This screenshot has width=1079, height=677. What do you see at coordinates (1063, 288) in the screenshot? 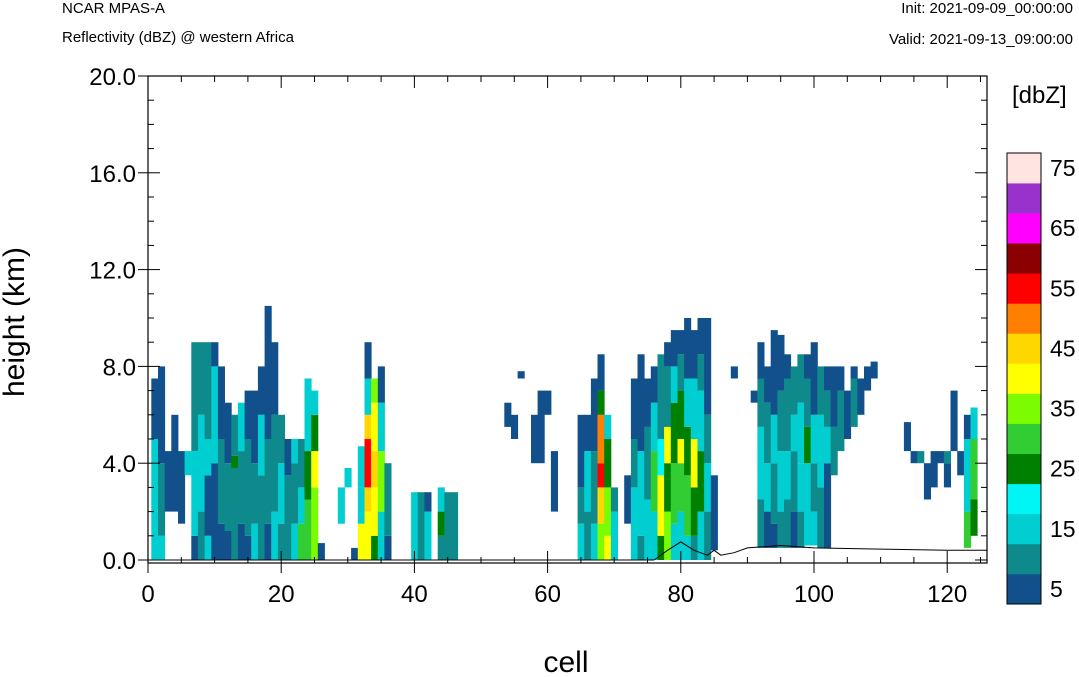
I see `colorbar-label: 55` at bounding box center [1063, 288].